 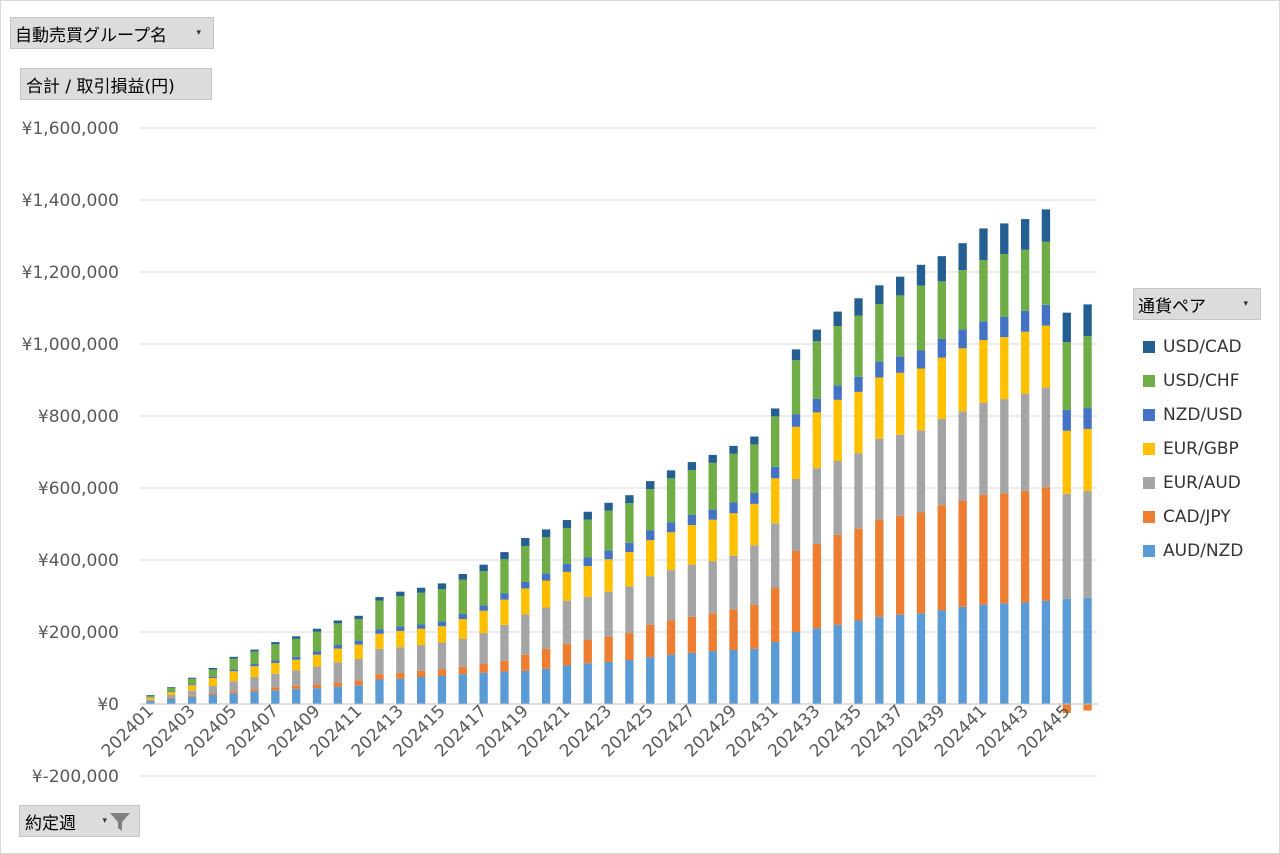 I want to click on y-tick-label: ¥600,000, so click(x=78, y=489).